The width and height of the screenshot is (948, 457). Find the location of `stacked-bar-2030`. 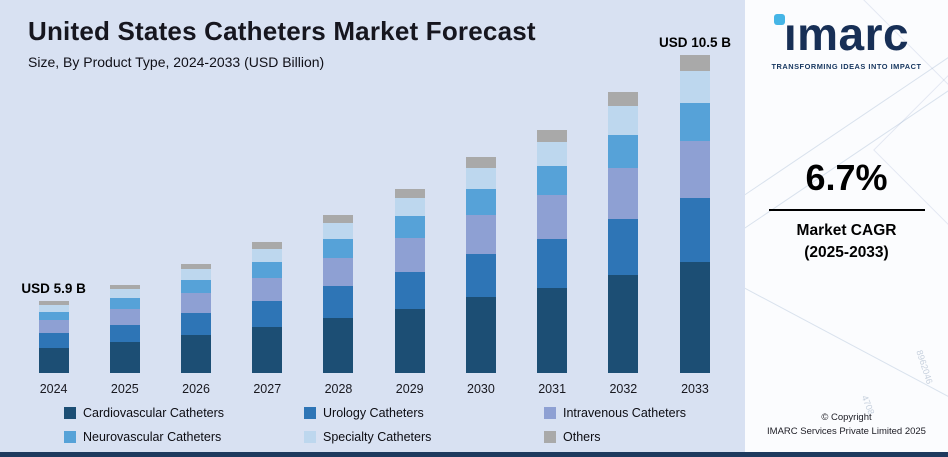

stacked-bar-2030 is located at coordinates (480, 264).